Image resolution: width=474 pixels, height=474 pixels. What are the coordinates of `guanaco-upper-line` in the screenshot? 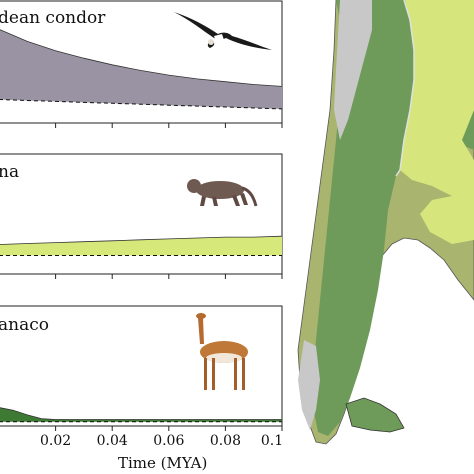 It's located at (141, 413).